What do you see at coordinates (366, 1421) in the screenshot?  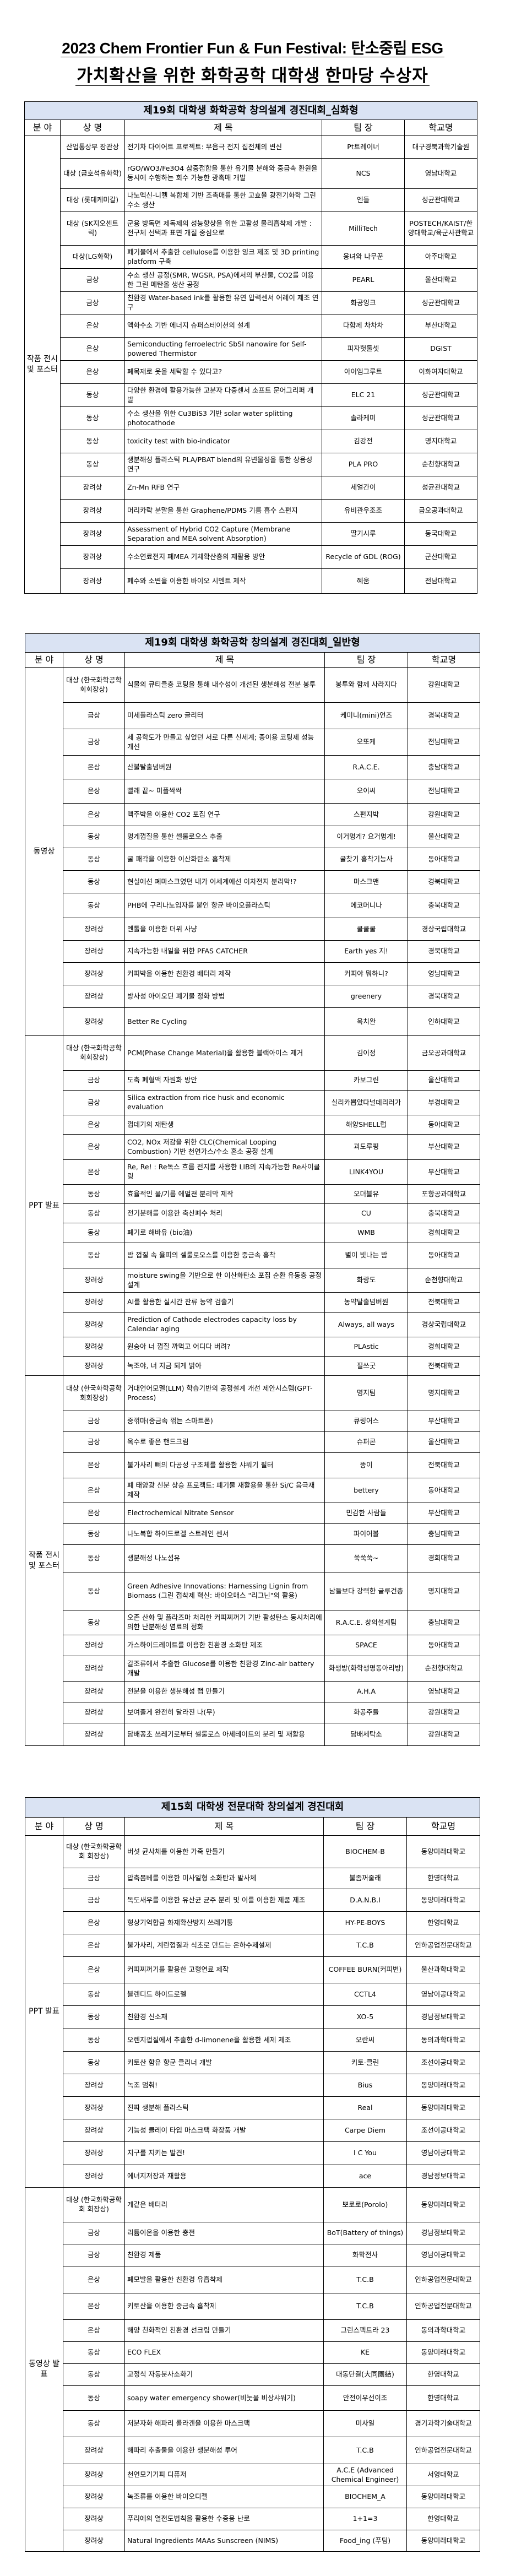 I see `team-name: 큐링어스` at bounding box center [366, 1421].